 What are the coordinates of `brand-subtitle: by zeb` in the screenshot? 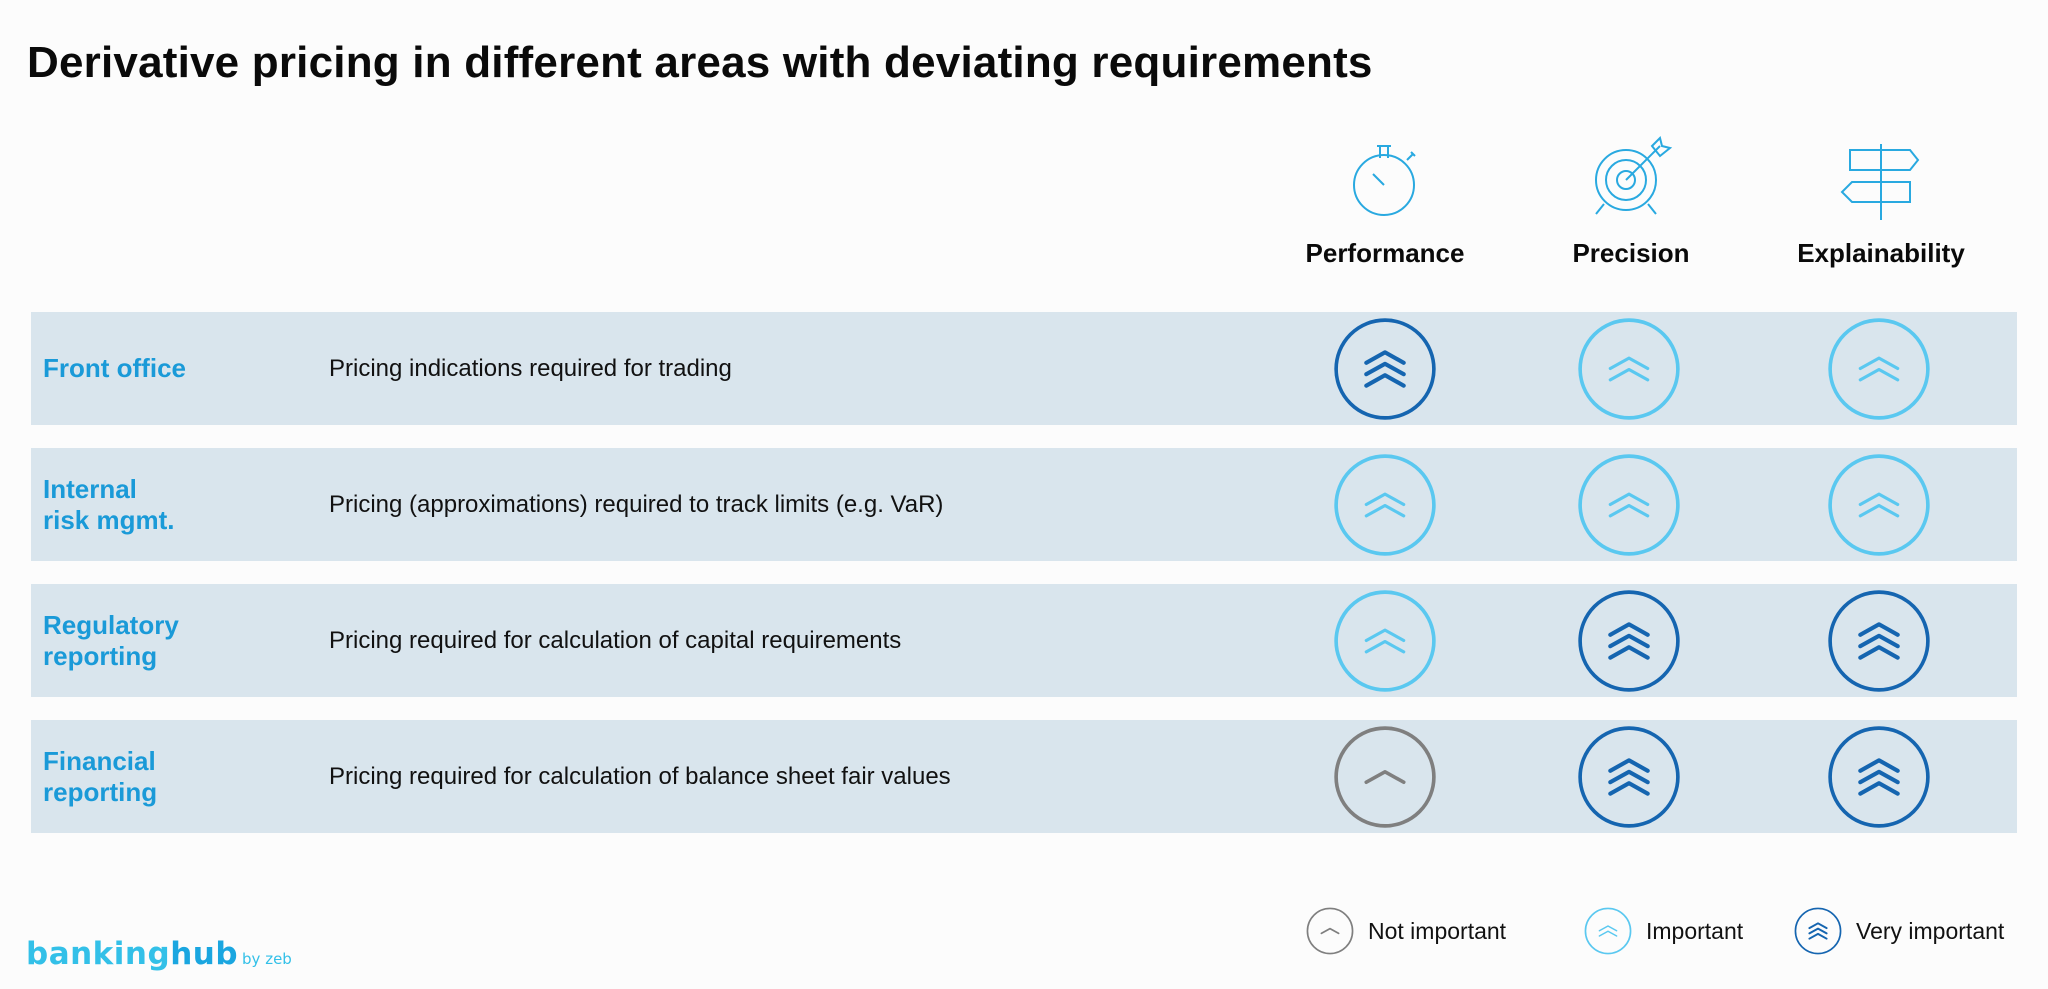 It's located at (267, 959).